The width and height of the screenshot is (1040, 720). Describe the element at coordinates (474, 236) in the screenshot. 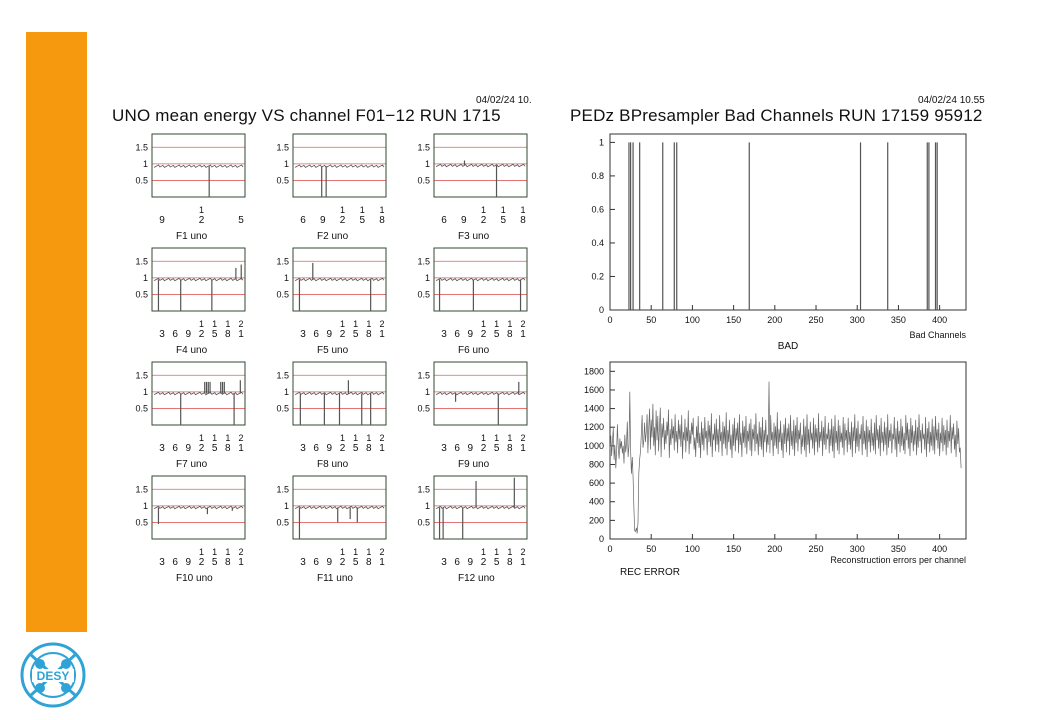

I see `panel-title: F3 uno` at that location.